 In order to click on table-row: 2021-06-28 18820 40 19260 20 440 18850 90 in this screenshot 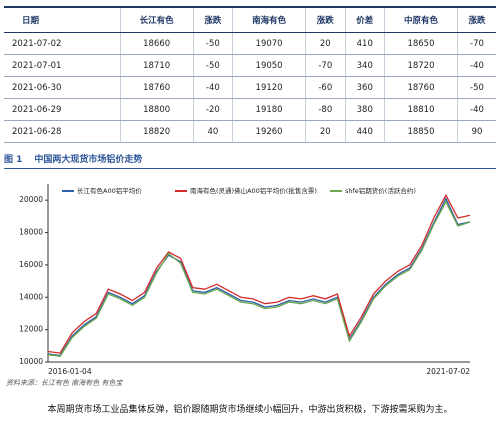, I will do `click(250, 131)`.